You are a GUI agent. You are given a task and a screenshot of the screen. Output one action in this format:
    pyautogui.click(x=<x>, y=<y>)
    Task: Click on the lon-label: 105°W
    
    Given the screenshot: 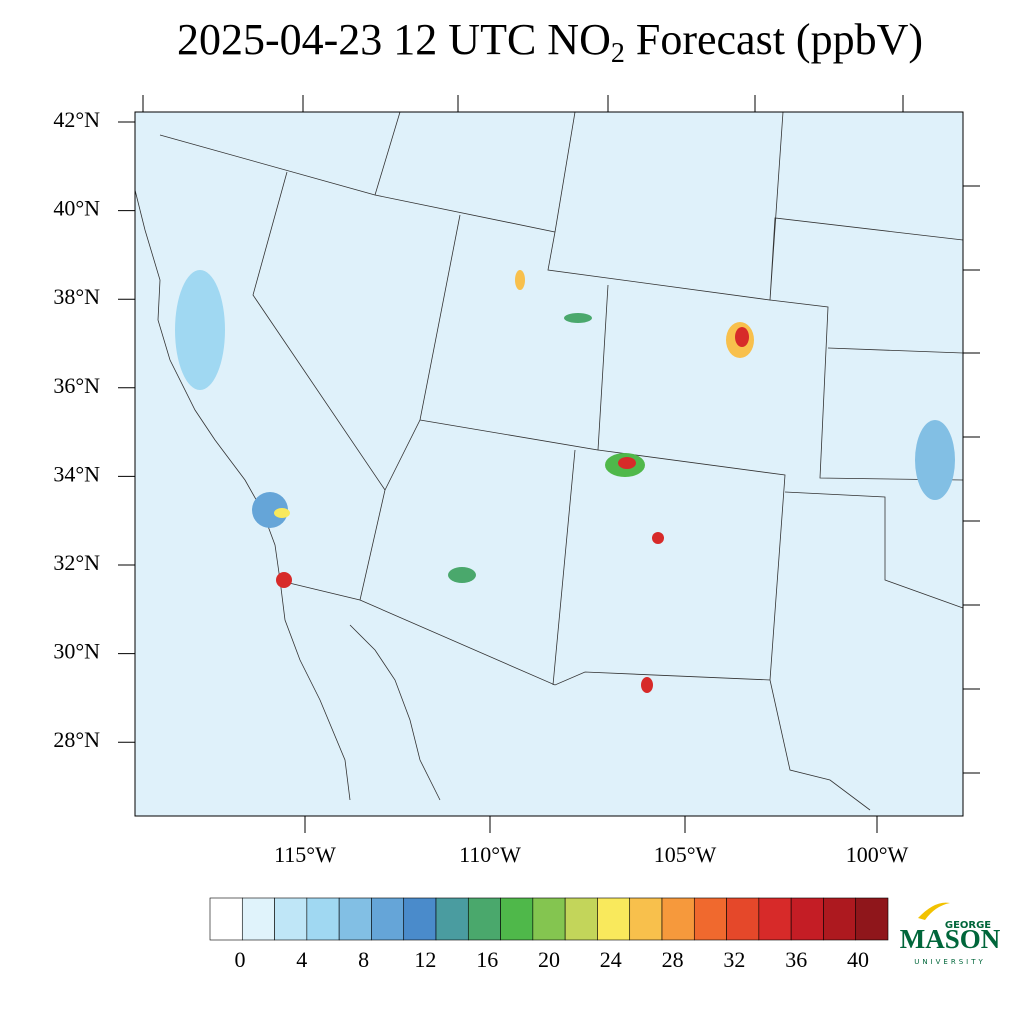 What is the action you would take?
    pyautogui.click(x=685, y=854)
    